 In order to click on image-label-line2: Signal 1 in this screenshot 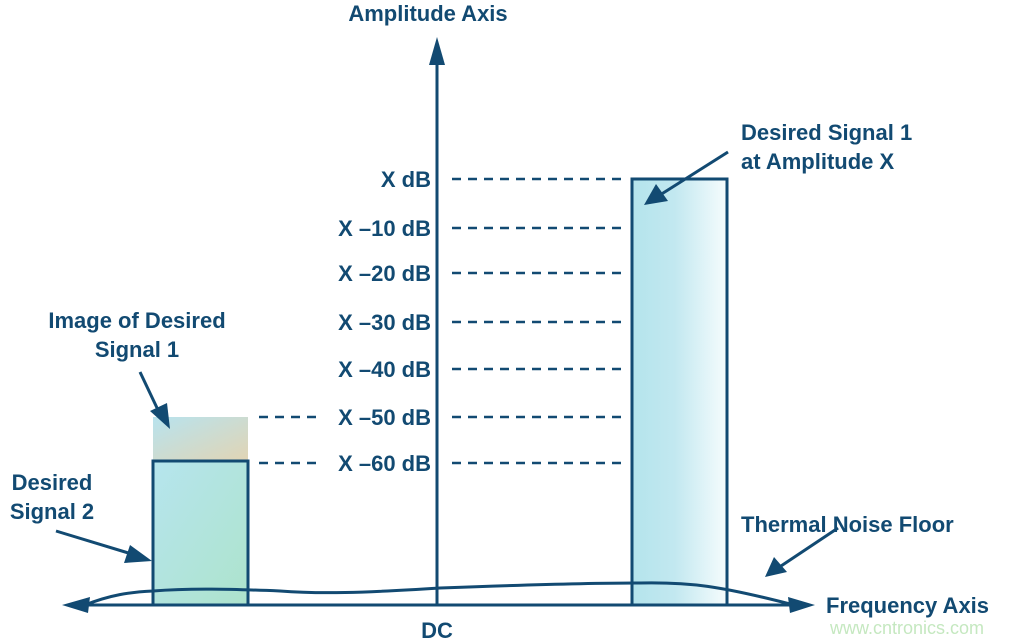, I will do `click(137, 349)`.